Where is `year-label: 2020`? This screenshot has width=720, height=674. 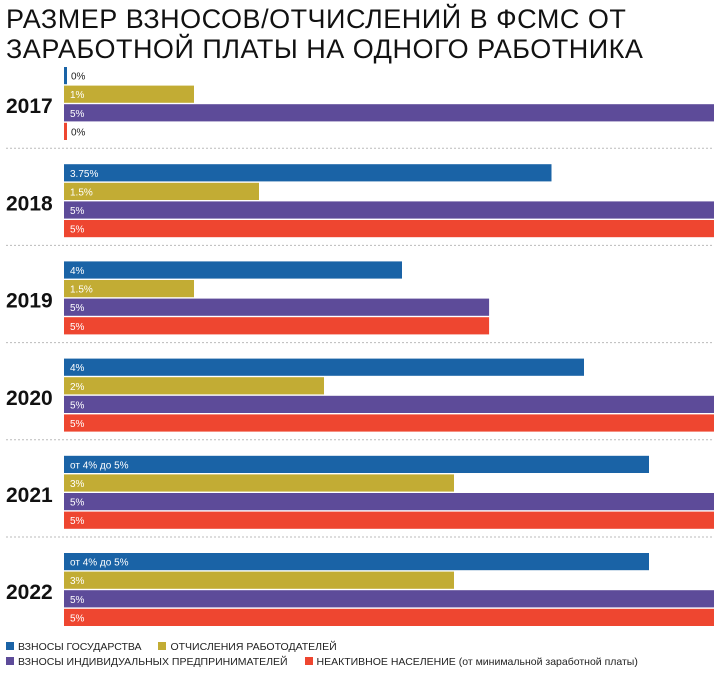
year-label: 2020 is located at coordinates (29, 398).